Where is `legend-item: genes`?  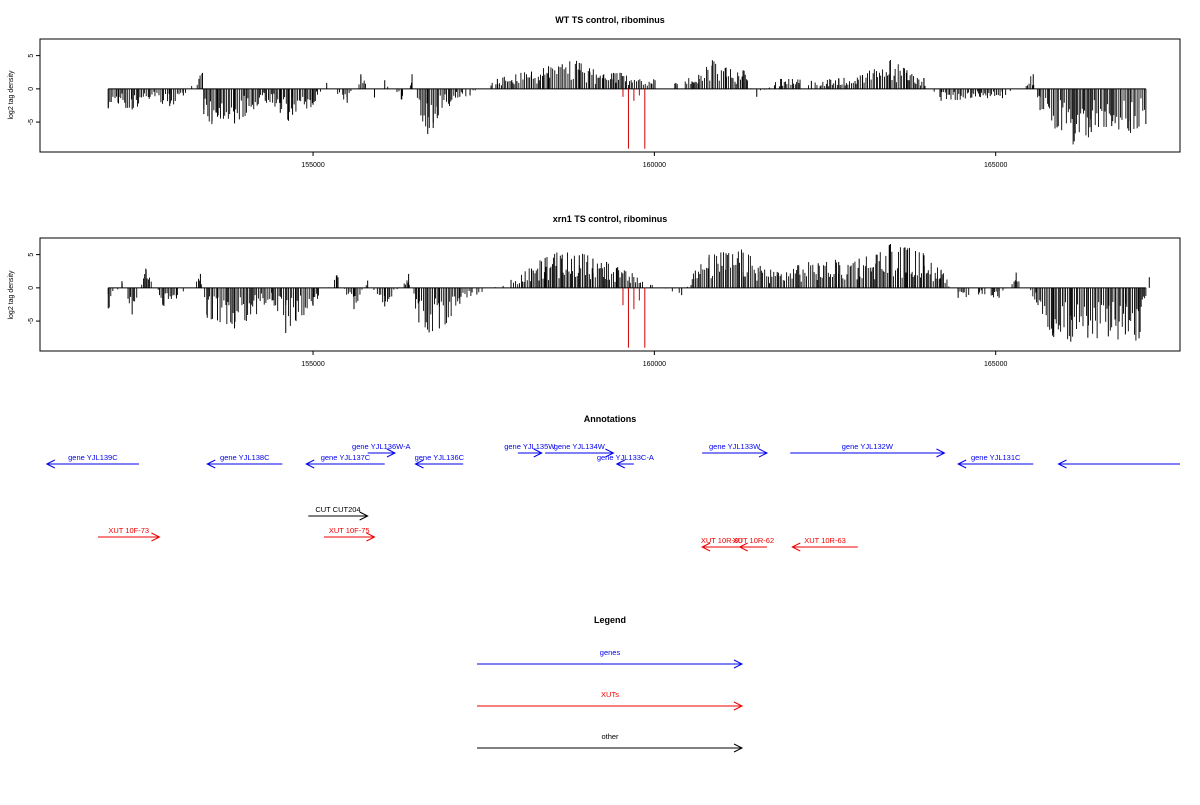 legend-item: genes is located at coordinates (610, 658).